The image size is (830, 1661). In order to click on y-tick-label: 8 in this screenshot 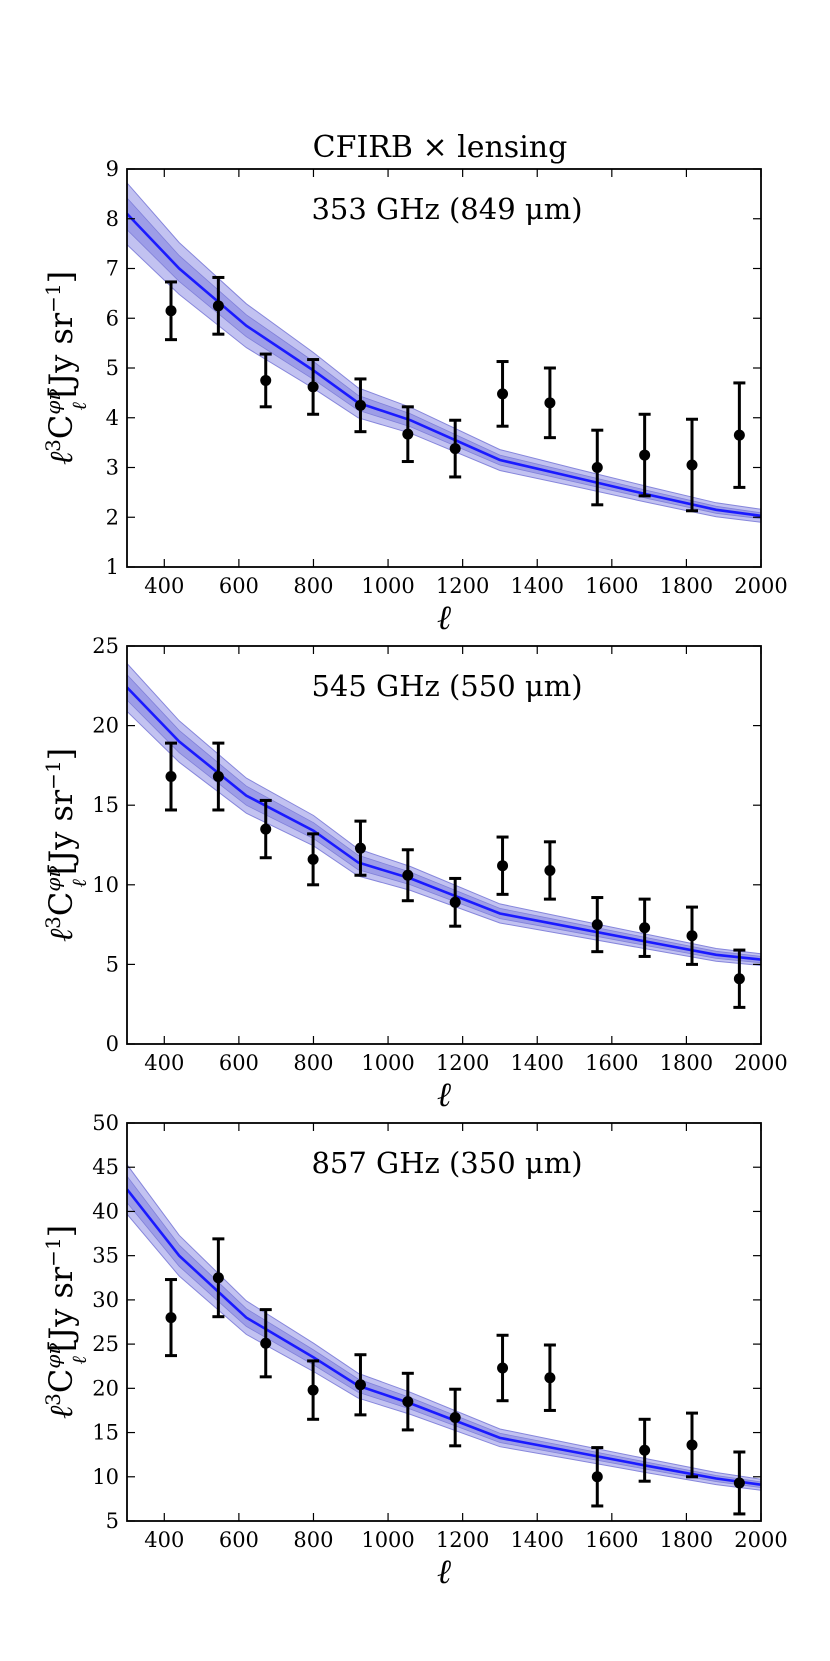, I will do `click(112, 219)`.